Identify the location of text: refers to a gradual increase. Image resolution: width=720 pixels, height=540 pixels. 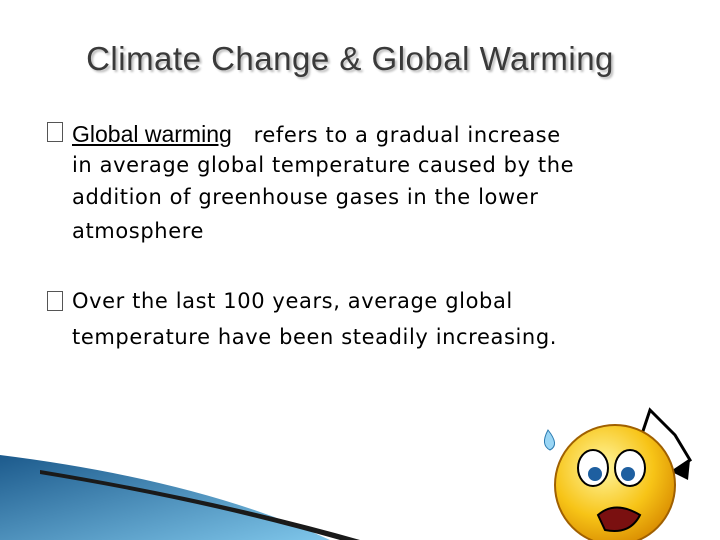
(407, 135).